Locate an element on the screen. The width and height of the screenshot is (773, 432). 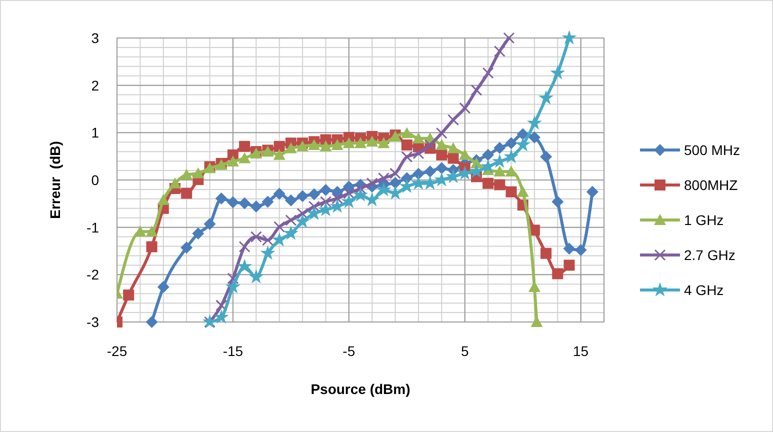
y-tick-label: -2 is located at coordinates (93, 274).